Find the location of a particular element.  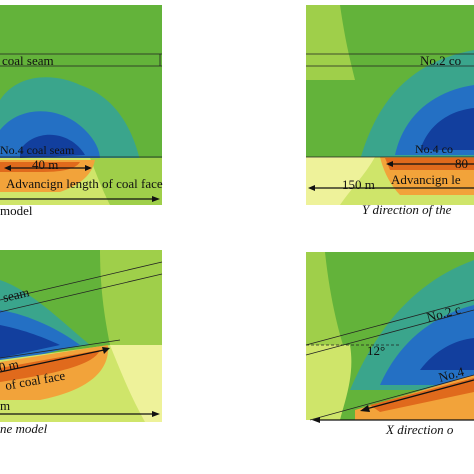

seam4-label: No.4 is located at coordinates (451, 374).